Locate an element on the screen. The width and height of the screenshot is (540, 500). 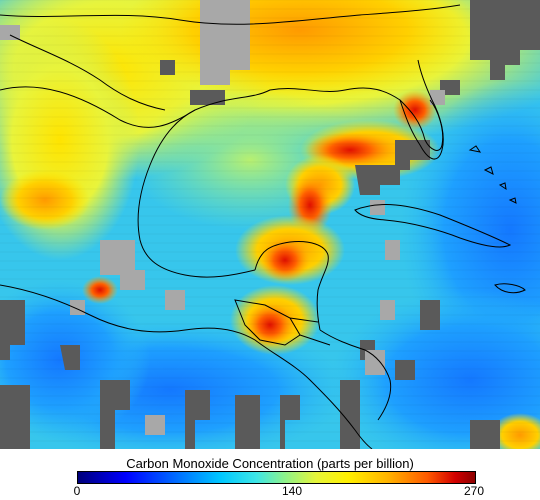
jamaica-outline is located at coordinates (510, 288).